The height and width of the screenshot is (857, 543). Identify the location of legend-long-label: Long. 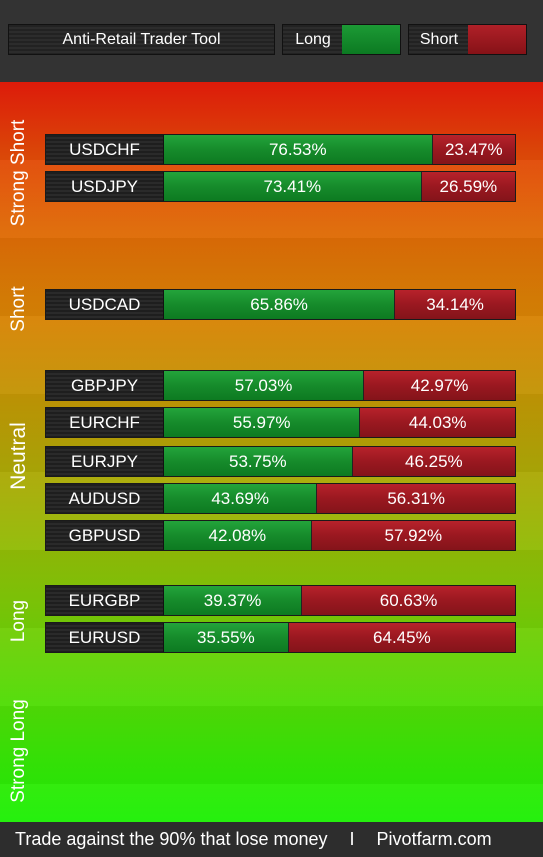
(313, 39).